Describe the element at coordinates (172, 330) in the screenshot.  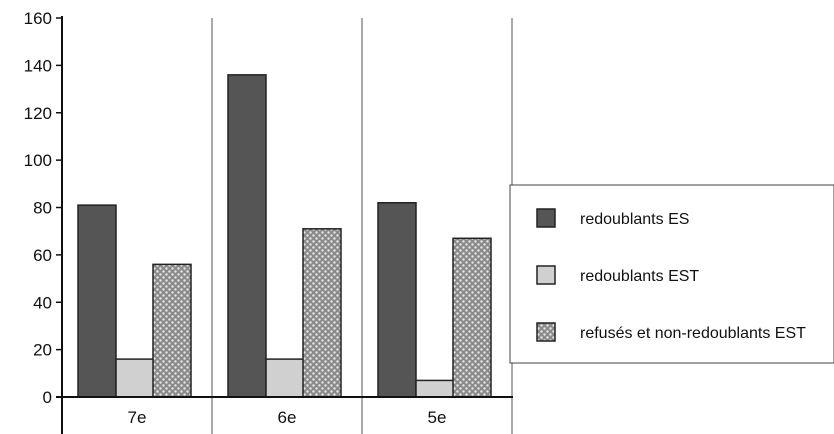
I see `bar-3-7e` at that location.